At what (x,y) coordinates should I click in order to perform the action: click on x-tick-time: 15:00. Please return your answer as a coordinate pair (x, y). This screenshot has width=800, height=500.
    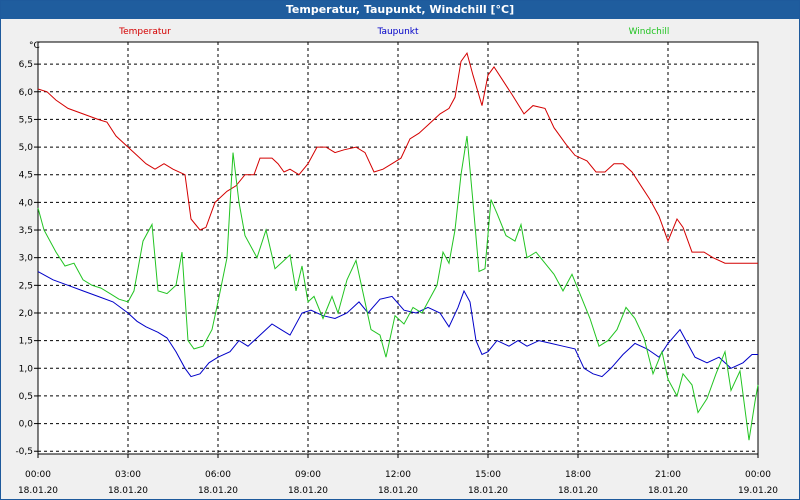
    Looking at the image, I should click on (488, 475).